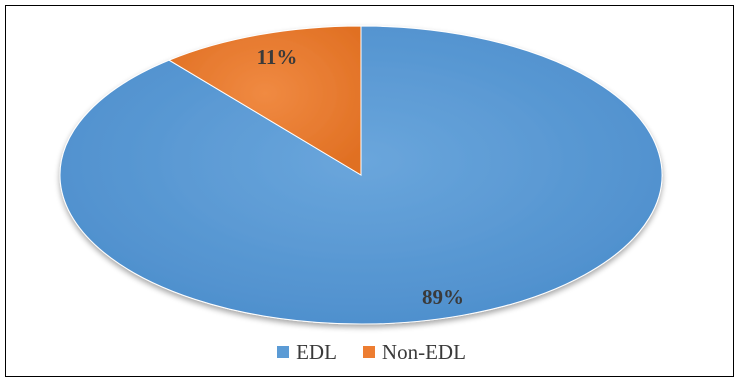 This screenshot has height=384, width=743. I want to click on legend-swatch-non-edl, so click(368, 352).